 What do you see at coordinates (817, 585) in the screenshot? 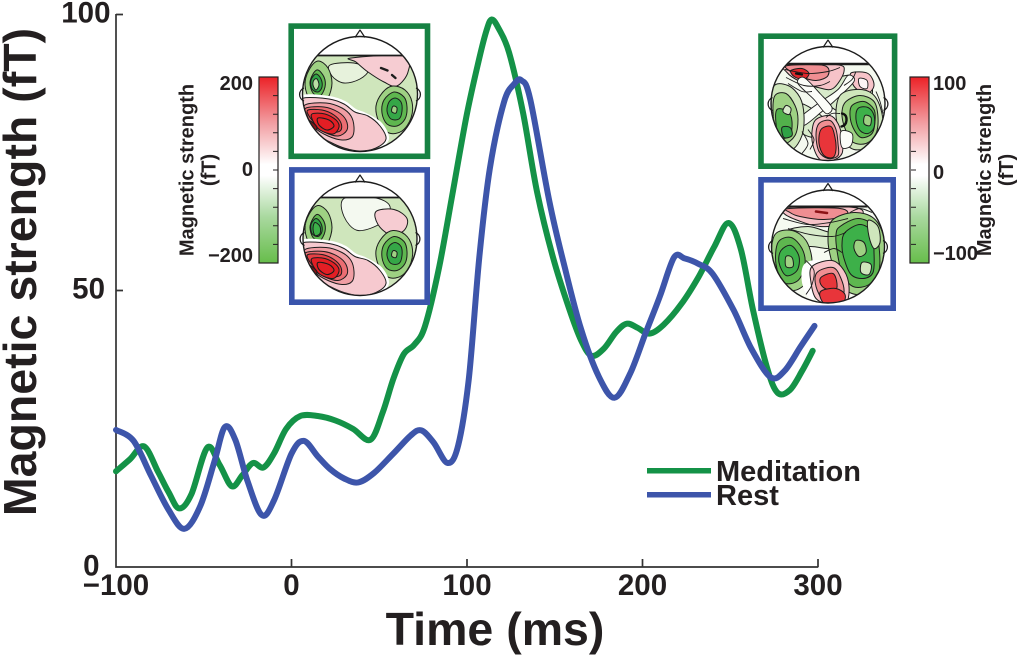
I see `svg-text: 300` at bounding box center [817, 585].